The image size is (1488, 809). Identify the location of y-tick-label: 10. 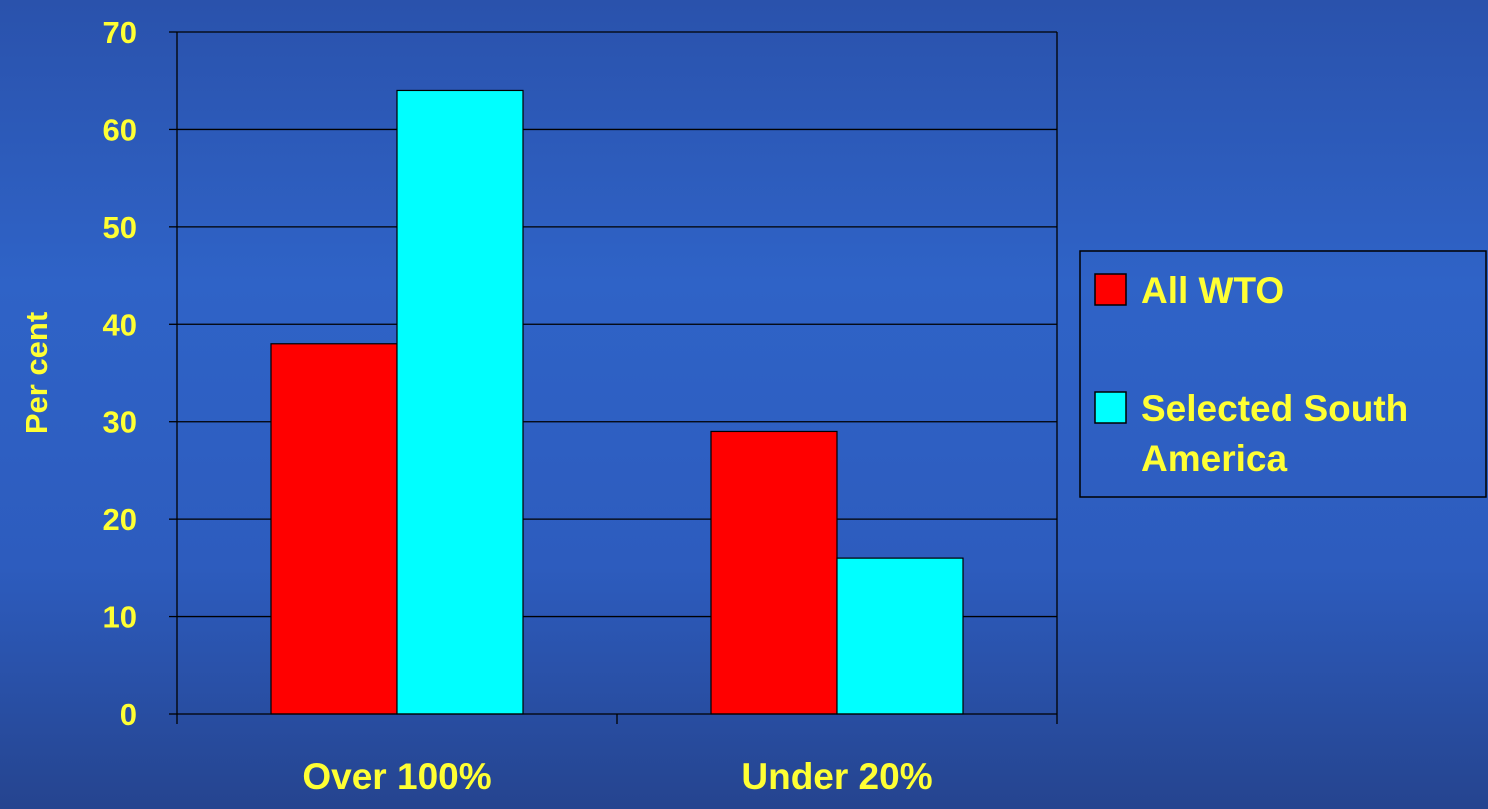
(120, 617).